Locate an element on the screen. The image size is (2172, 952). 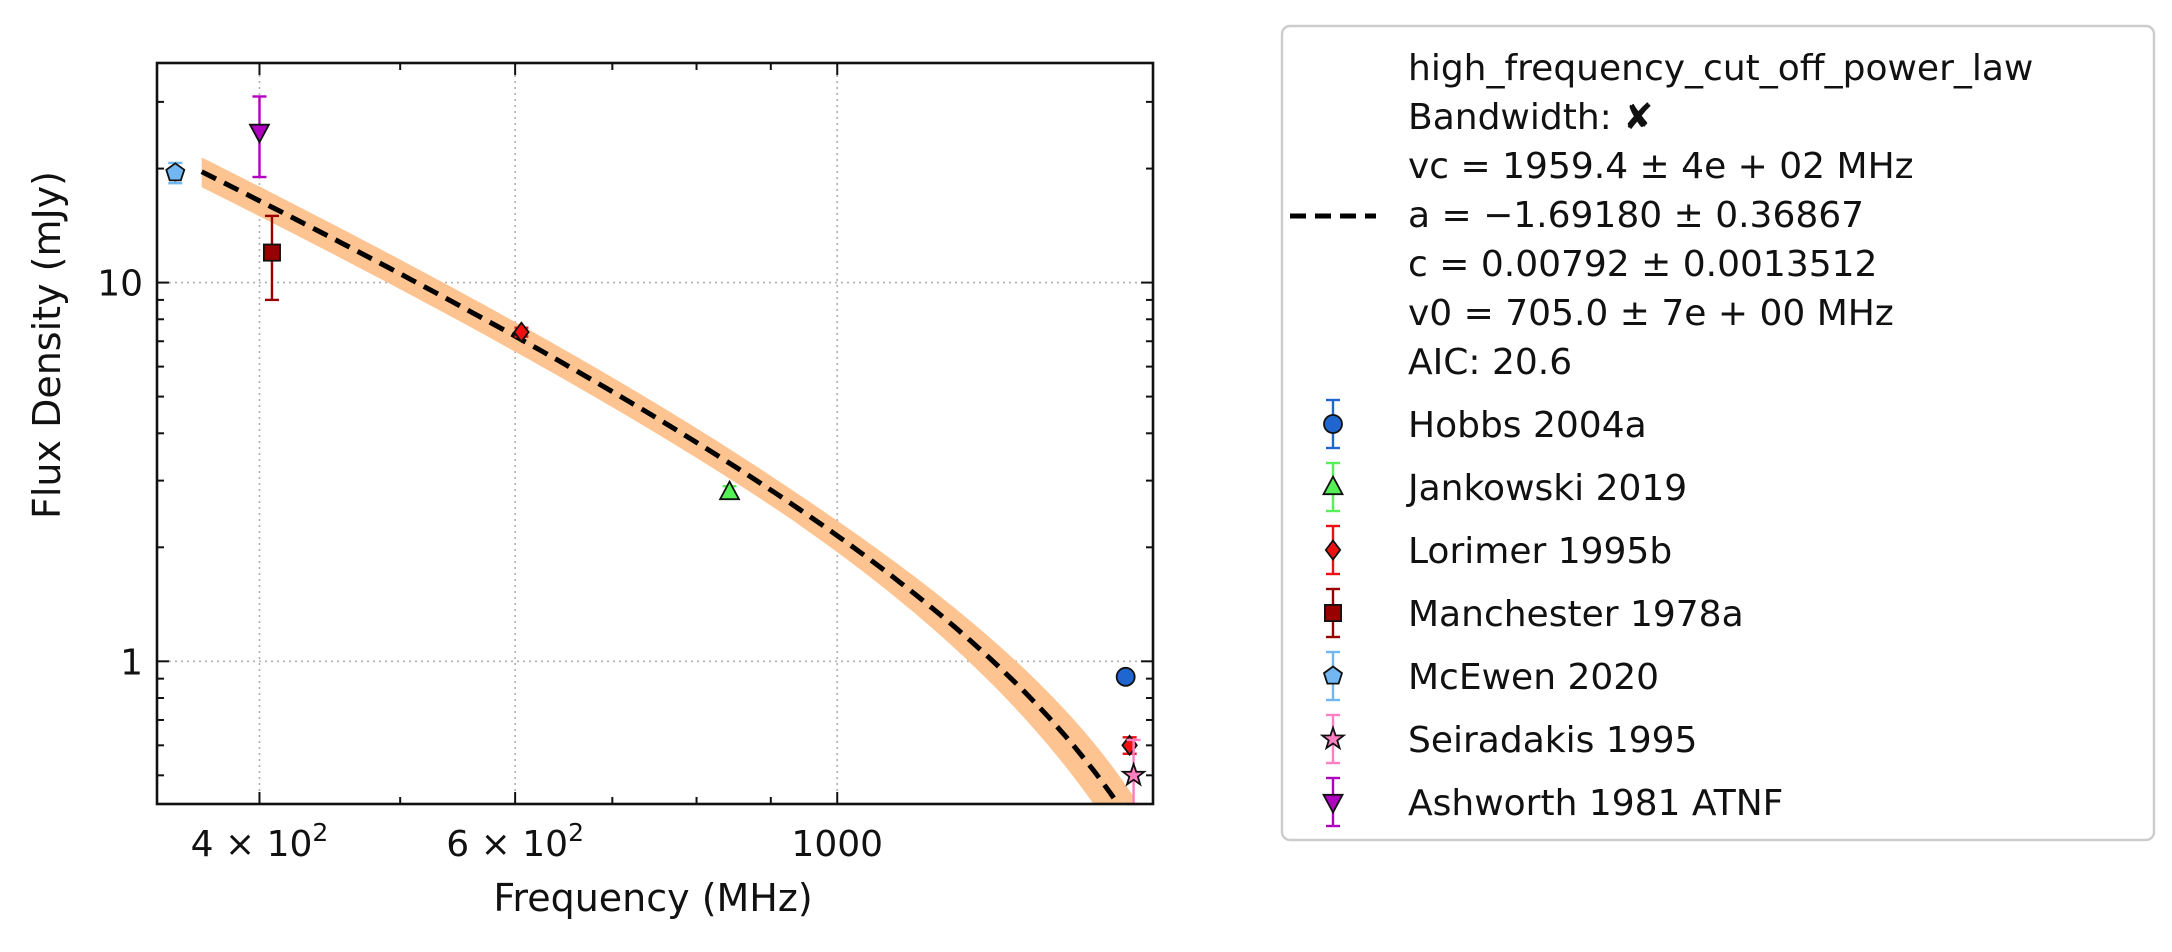
legend-entry: McEwen 2020 is located at coordinates (1533, 677).